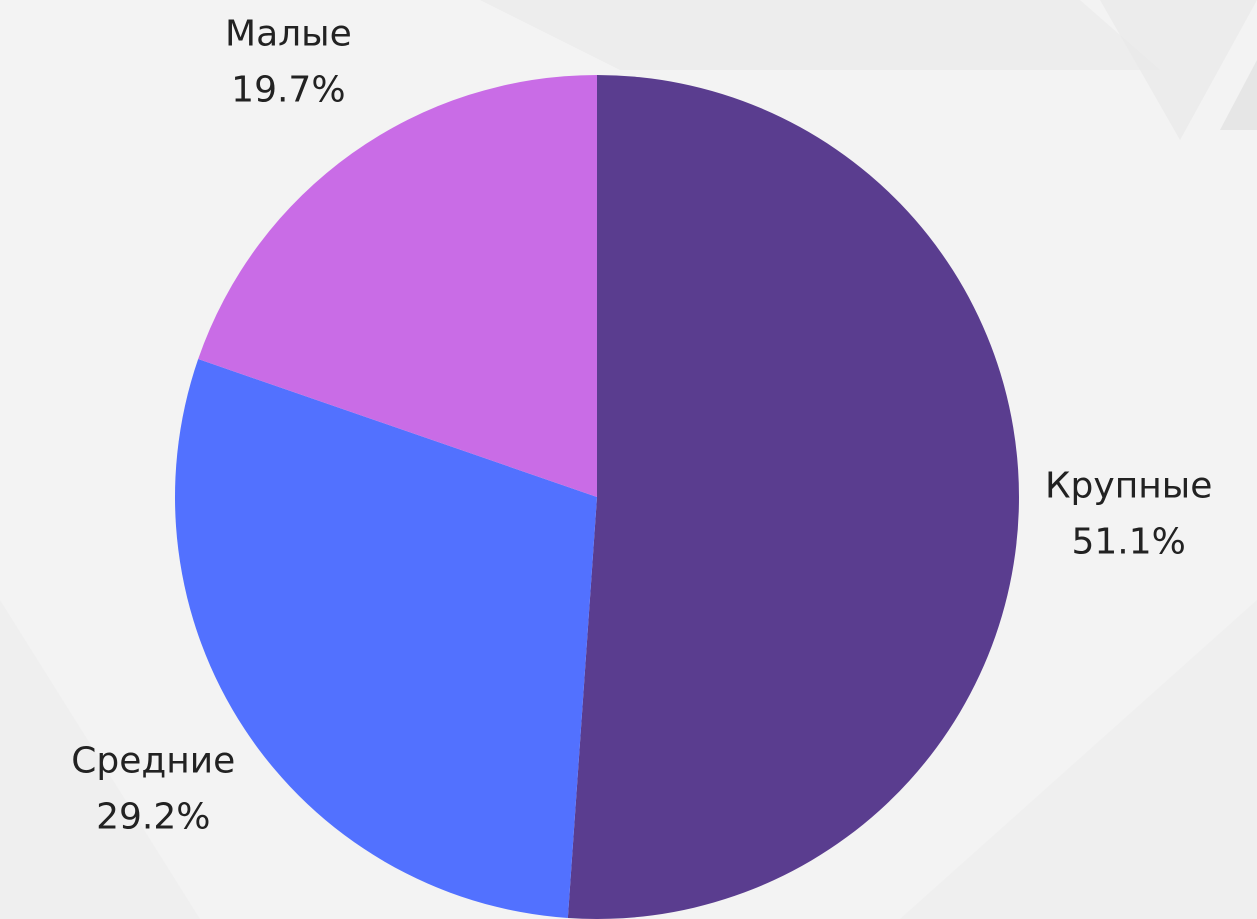 The image size is (1257, 919). I want to click on slice-label: Крупные, so click(1128, 485).